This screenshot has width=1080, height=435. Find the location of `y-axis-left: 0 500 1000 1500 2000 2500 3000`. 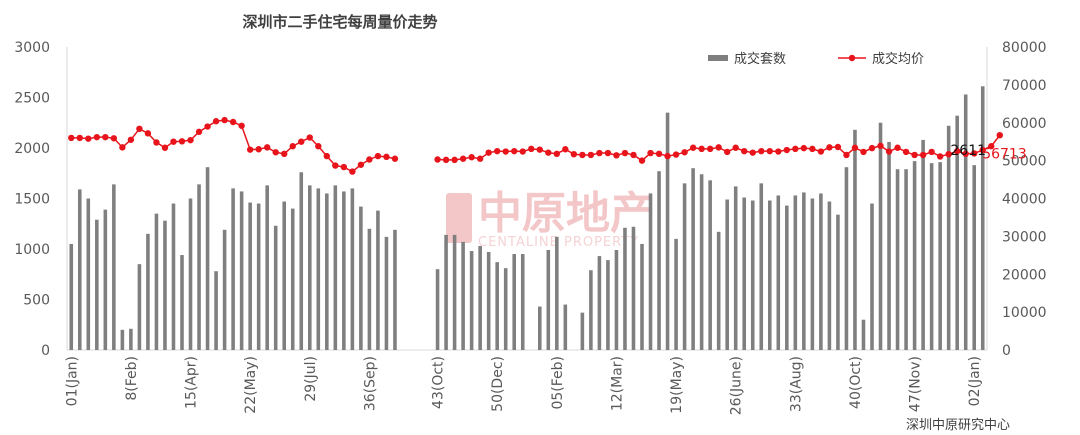

y-axis-left: 0 500 1000 1500 2000 2500 3000 is located at coordinates (32, 199).